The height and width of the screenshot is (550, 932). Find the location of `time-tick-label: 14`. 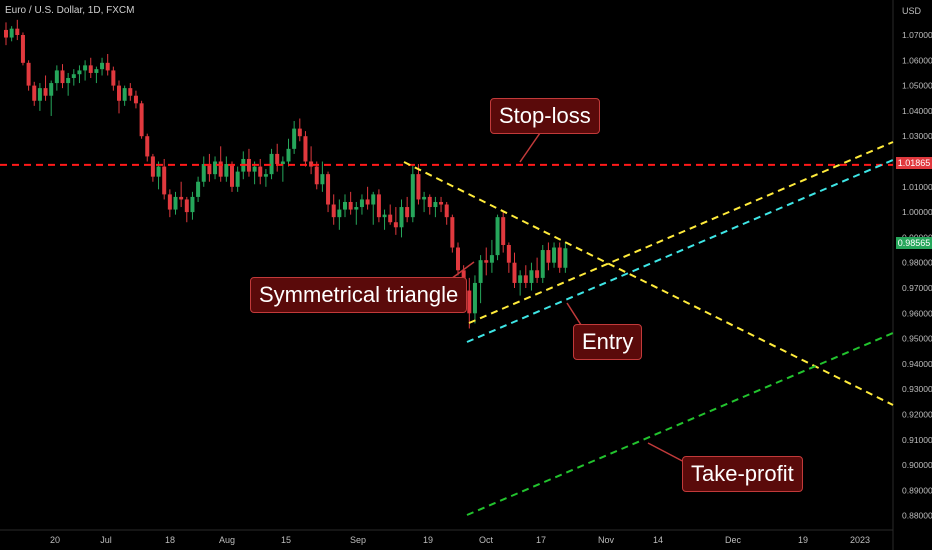

time-tick-label: 14 is located at coordinates (658, 540).